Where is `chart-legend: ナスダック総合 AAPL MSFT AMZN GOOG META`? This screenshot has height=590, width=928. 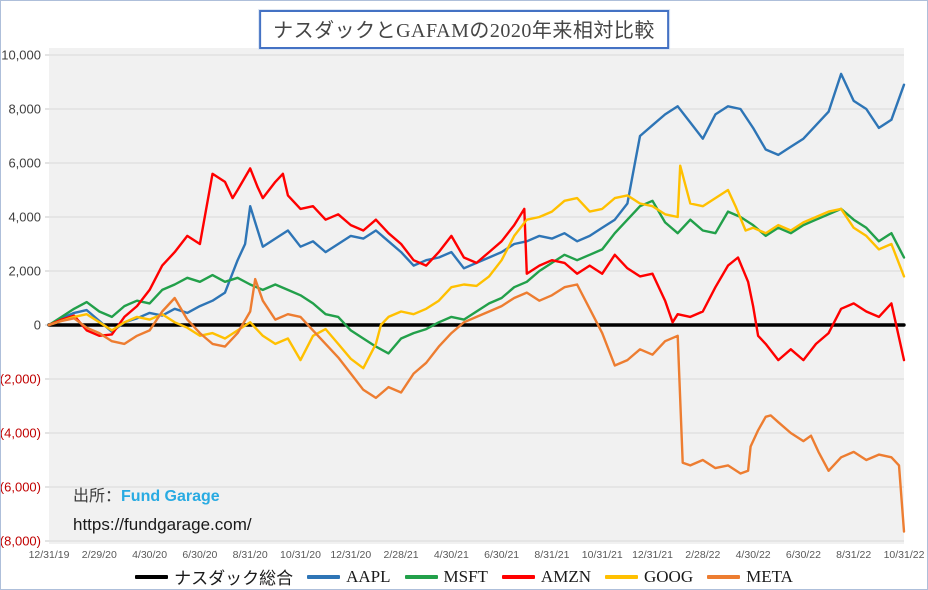
chart-legend: ナスダック総合 AAPL MSFT AMZN GOOG META is located at coordinates (464, 576).